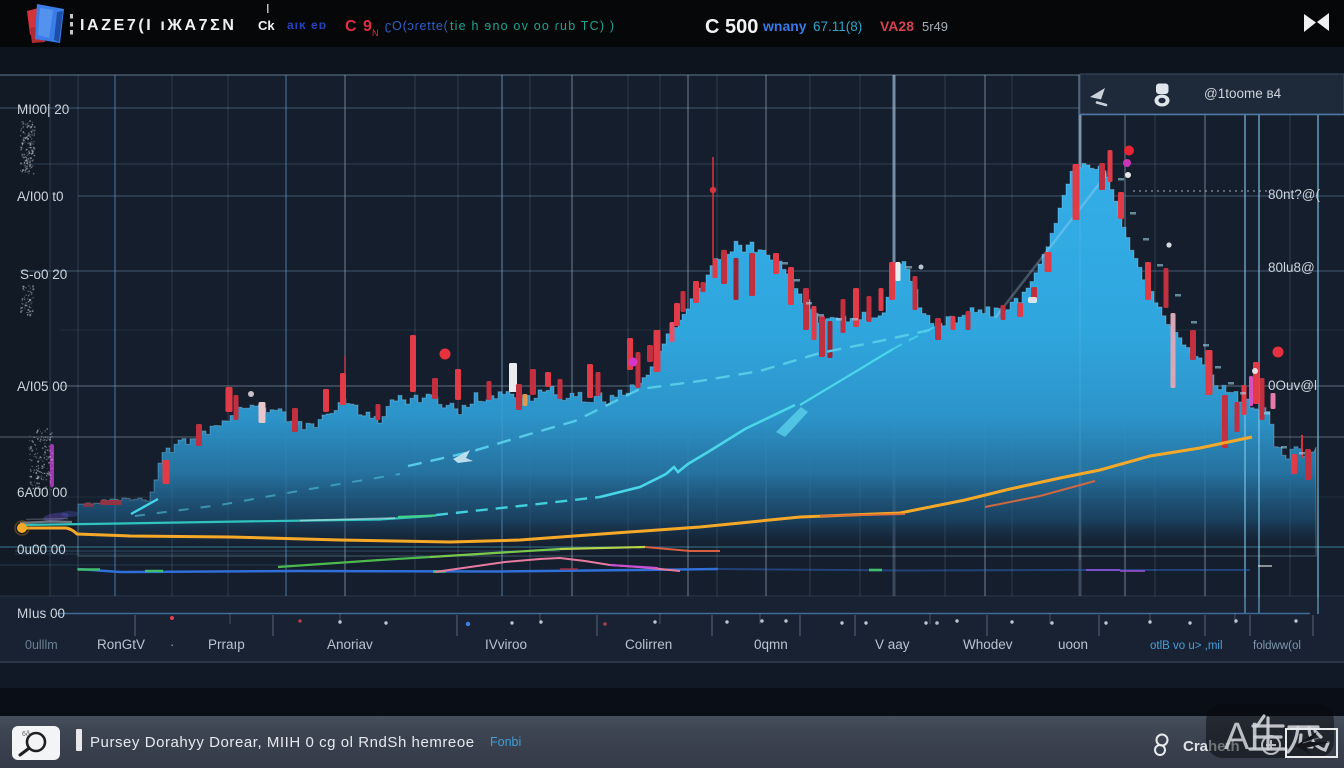 This screenshot has width=1344, height=768. I want to click on svg-text: @1toome ʙ4, so click(1243, 93).